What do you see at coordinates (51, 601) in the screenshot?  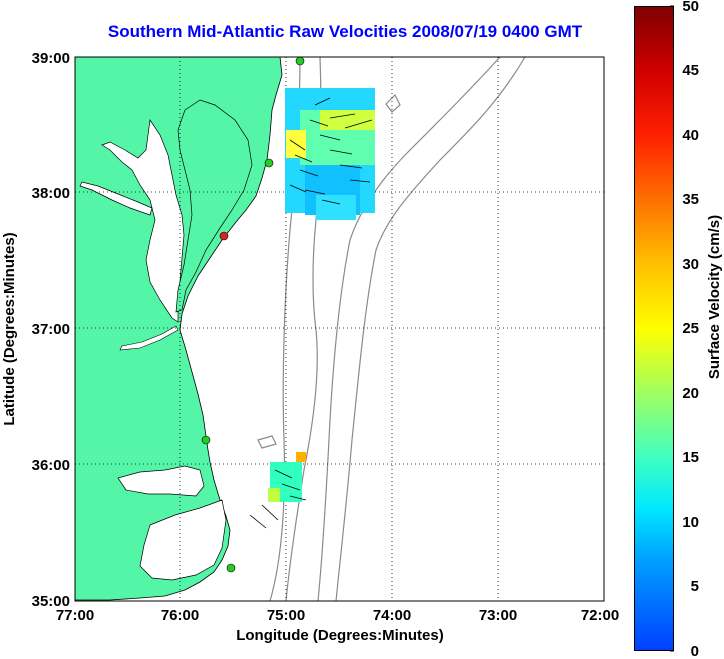 I see `y-tick: 35:00` at bounding box center [51, 601].